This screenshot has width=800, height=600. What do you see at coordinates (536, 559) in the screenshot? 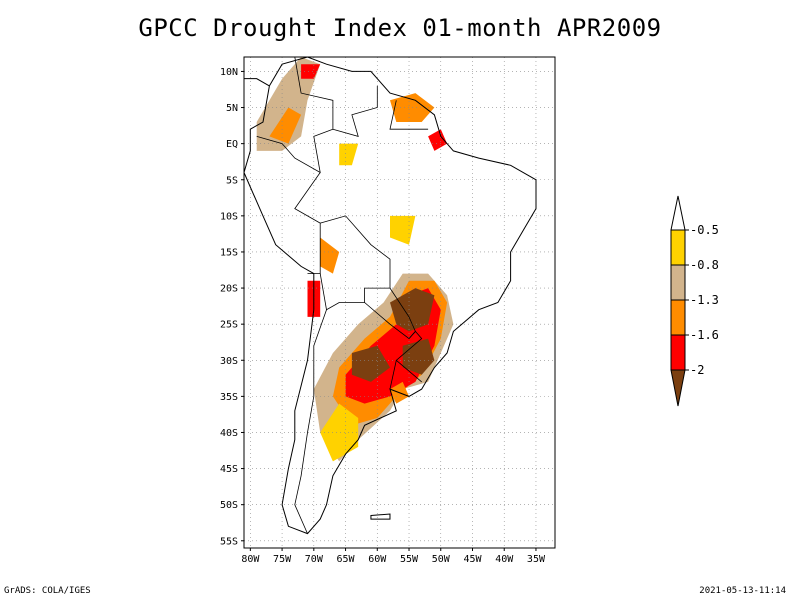
I see `lon-tick-label: 35W` at bounding box center [536, 559].